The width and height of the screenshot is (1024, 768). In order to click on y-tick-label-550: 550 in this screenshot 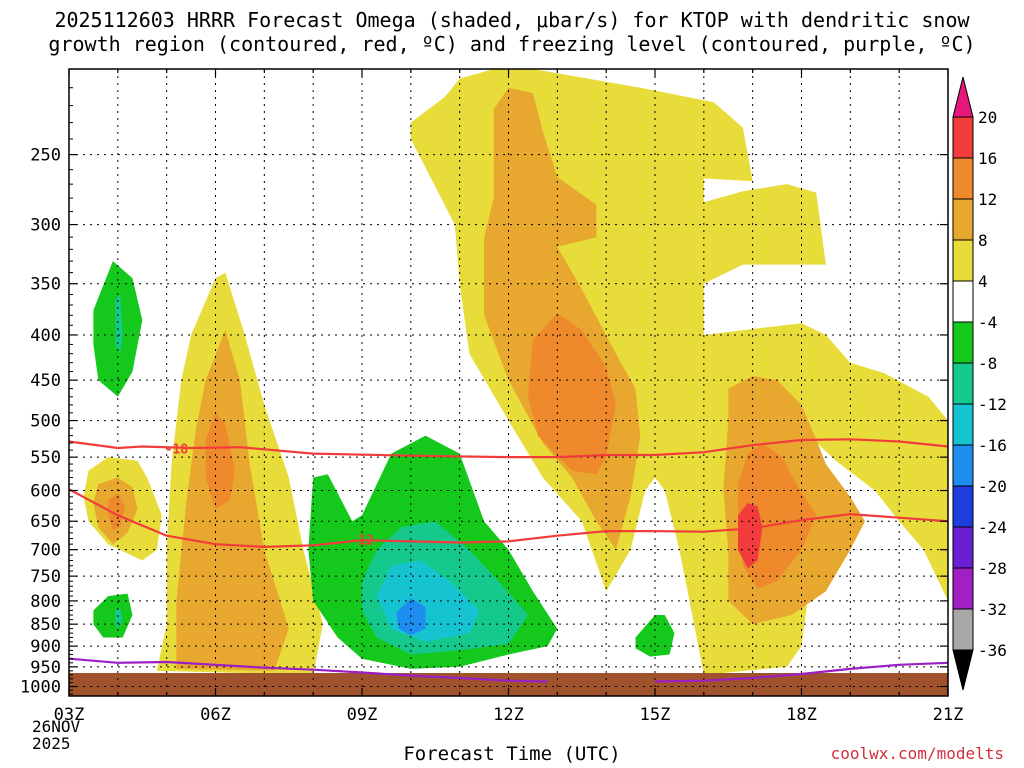, I will do `click(45, 458)`.